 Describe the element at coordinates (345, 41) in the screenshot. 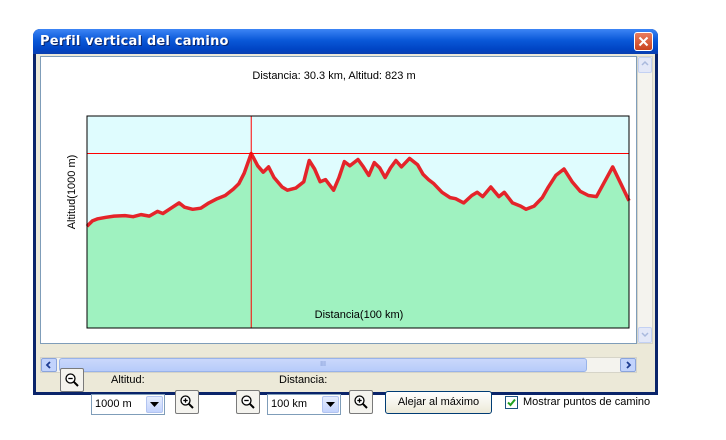

I see `title-bar: Perfil vertical del camino` at that location.